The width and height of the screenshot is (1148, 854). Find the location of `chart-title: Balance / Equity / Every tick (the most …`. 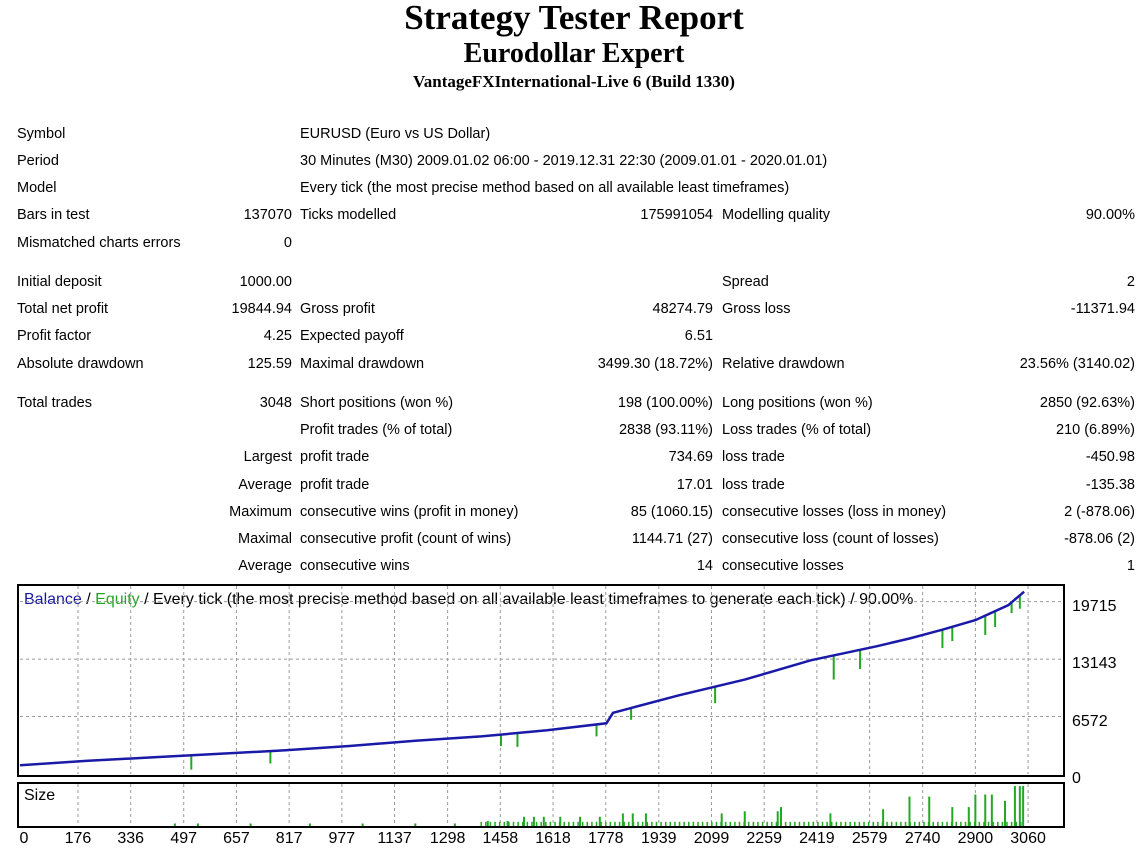

chart-title: Balance / Equity / Every tick (the most … is located at coordinates (468, 600).